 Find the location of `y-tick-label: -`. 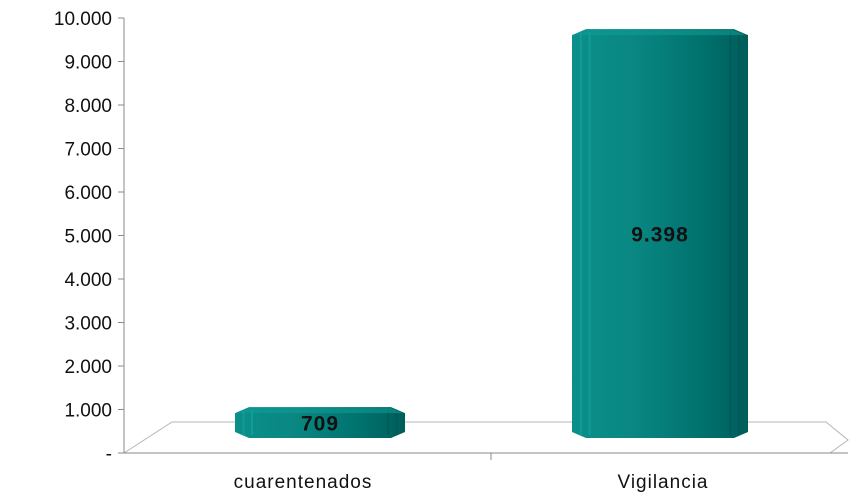

y-tick-label: - is located at coordinates (109, 454).